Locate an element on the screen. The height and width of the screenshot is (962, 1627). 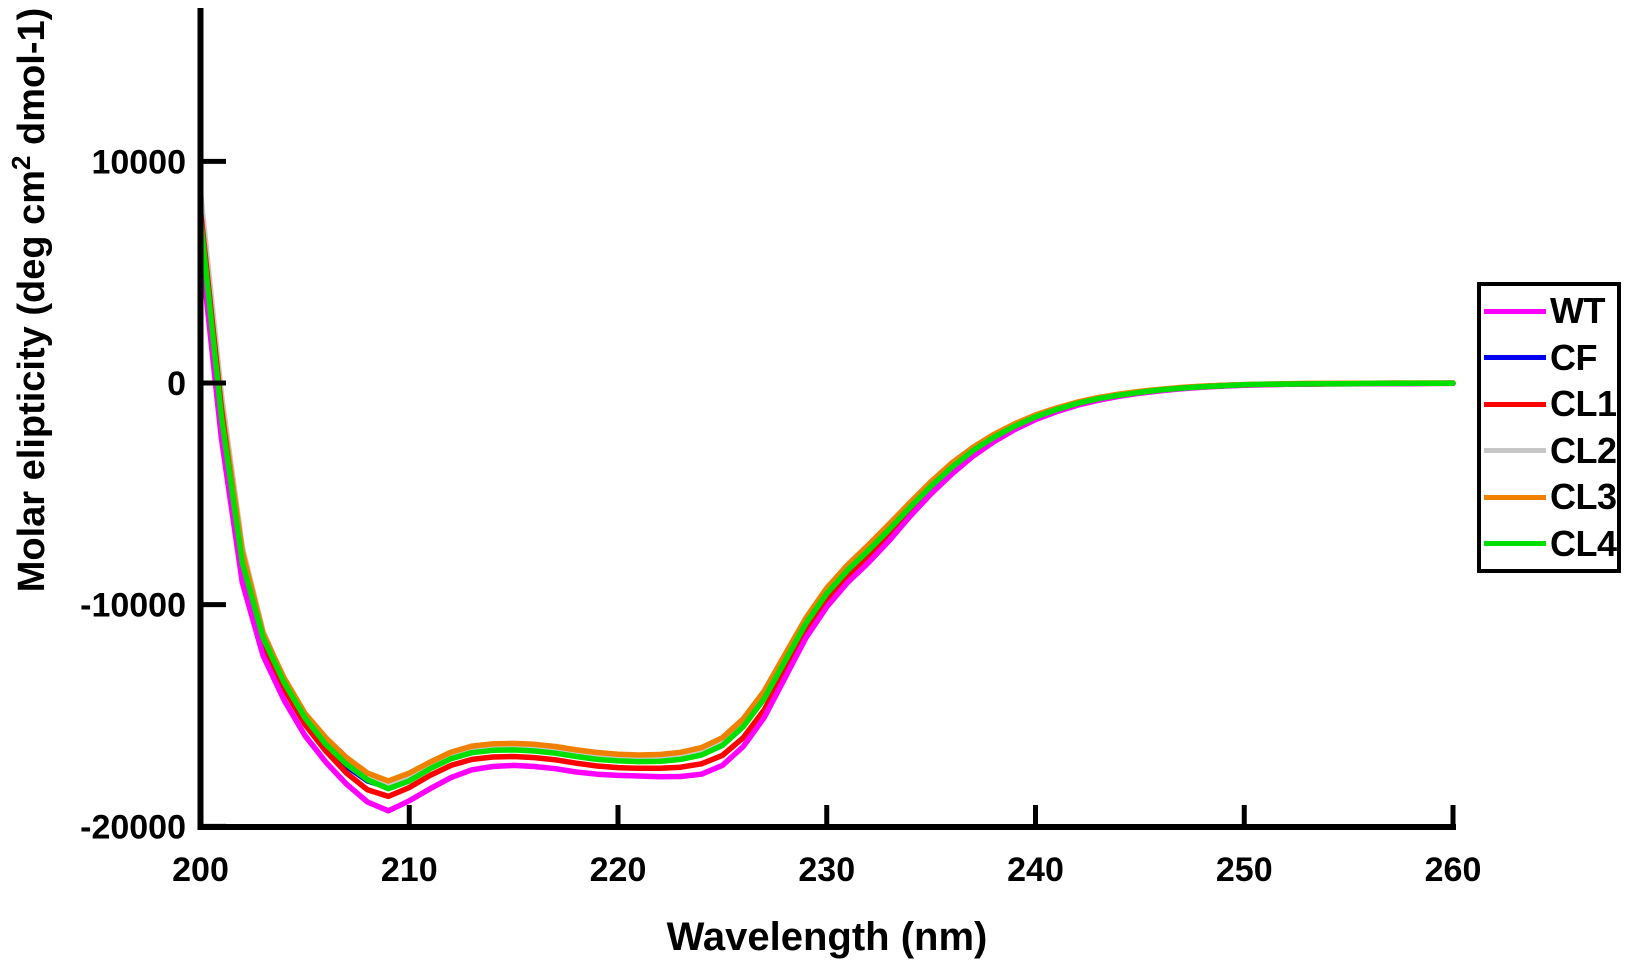
legend-item-WT: WT is located at coordinates (1550, 311).